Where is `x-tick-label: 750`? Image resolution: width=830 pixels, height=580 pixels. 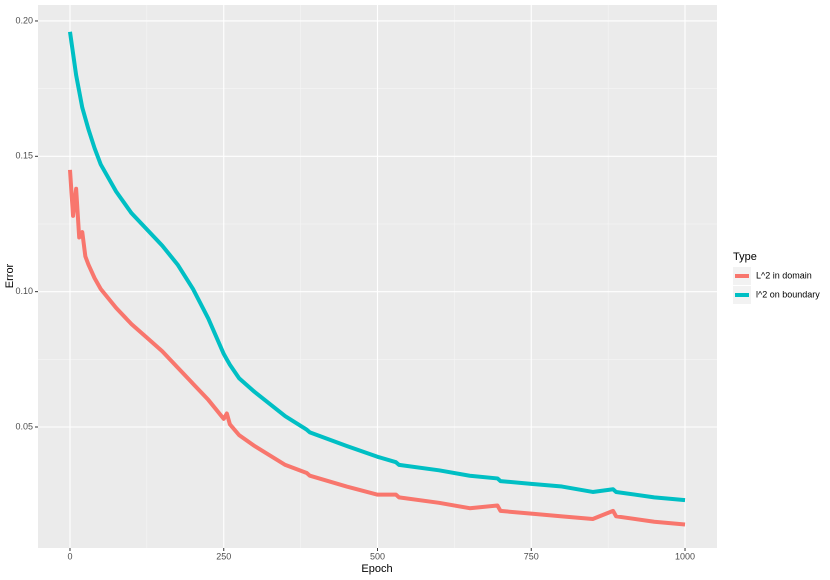
x-tick-label: 750 is located at coordinates (531, 556).